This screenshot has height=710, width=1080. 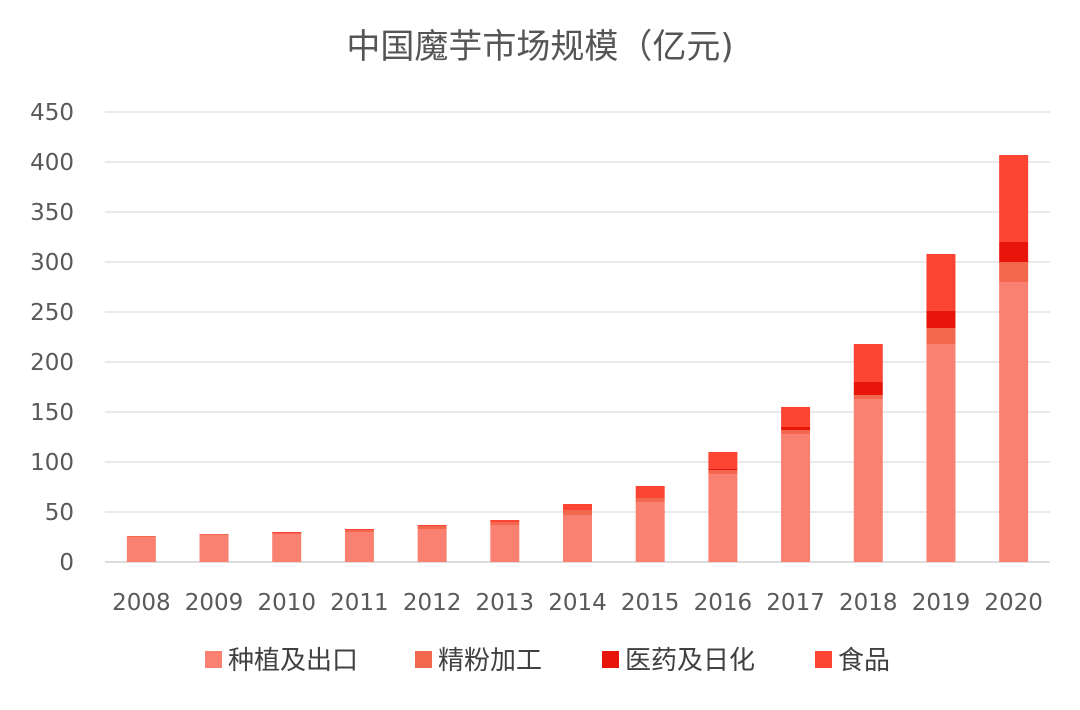 I want to click on x-tick-label: 2016, so click(x=723, y=603).